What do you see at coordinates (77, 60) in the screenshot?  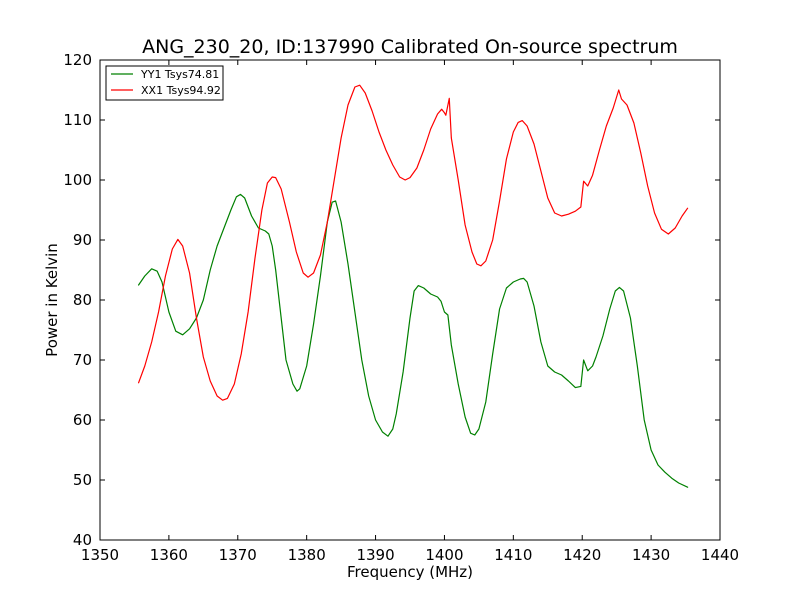 I see `y-tick-label: 120` at bounding box center [77, 60].